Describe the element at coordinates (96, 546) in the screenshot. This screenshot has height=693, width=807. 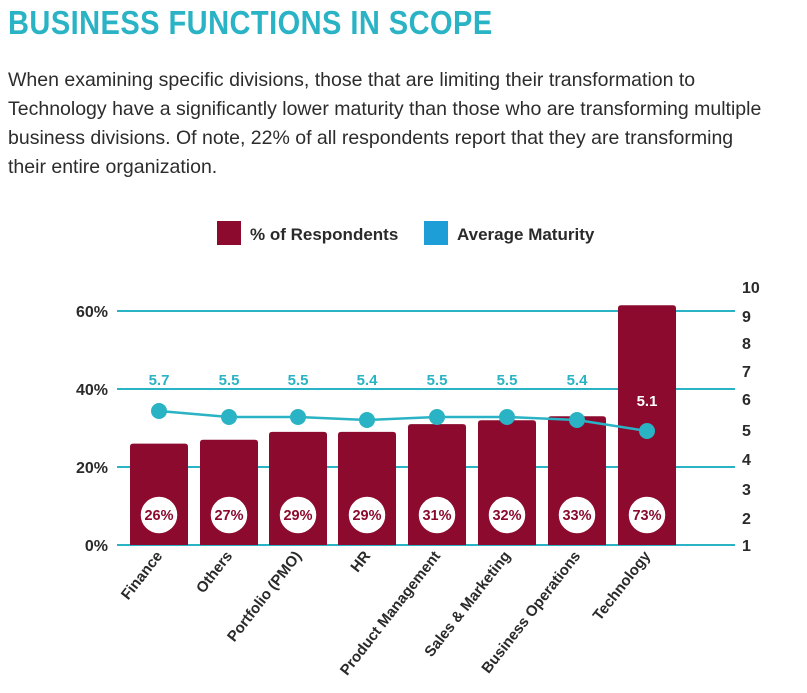
I see `left-axis-tick: 0%` at that location.